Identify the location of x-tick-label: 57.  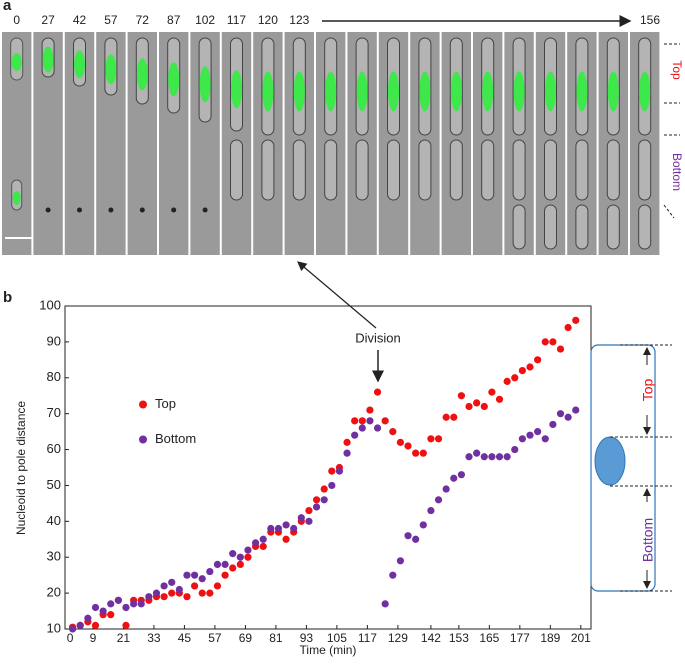
(215, 638).